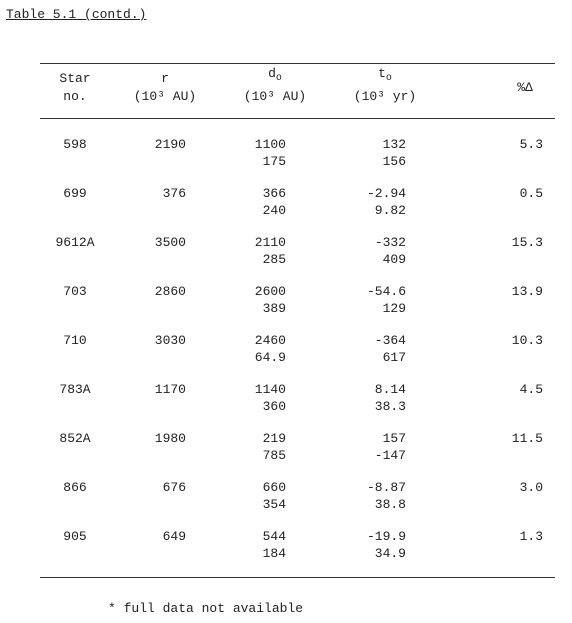 Image resolution: width=572 pixels, height=623 pixels. I want to click on t-value: 132, so click(394, 144).